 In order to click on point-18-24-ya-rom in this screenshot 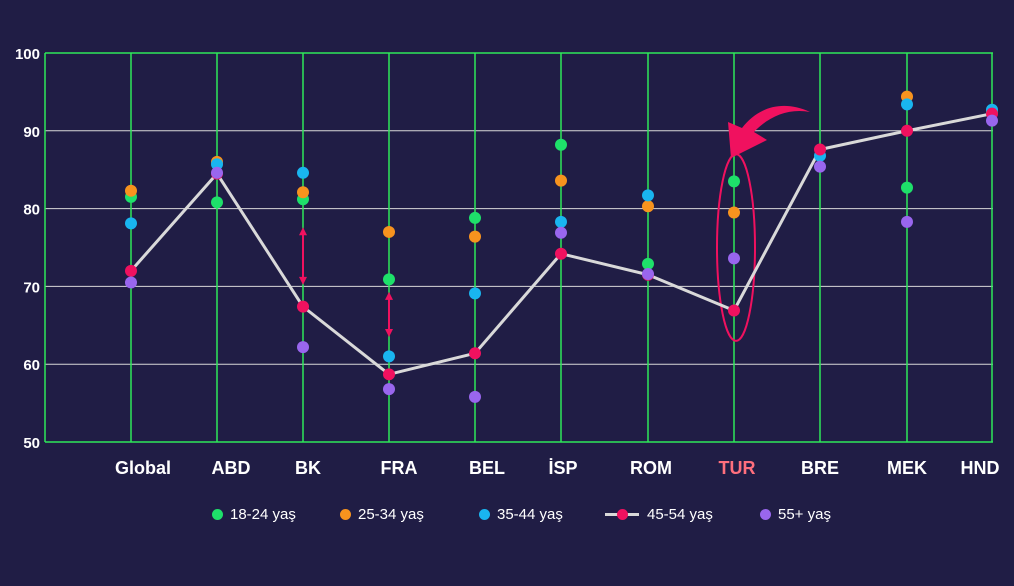, I will do `click(648, 263)`.